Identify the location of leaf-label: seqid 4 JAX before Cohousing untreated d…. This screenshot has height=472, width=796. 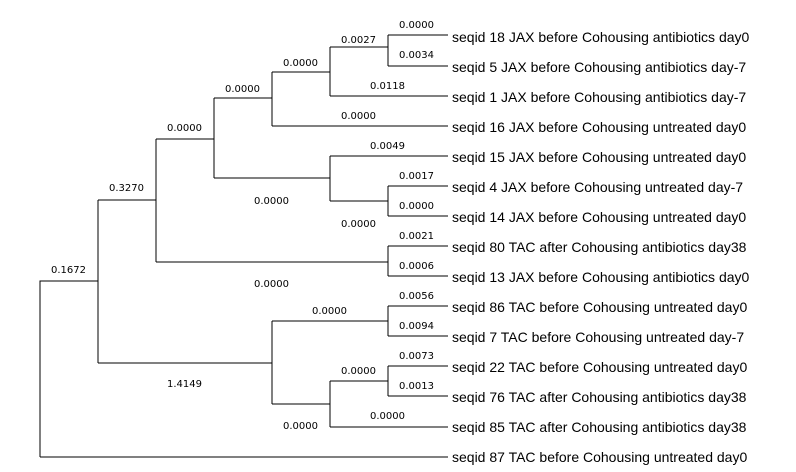
(597, 187).